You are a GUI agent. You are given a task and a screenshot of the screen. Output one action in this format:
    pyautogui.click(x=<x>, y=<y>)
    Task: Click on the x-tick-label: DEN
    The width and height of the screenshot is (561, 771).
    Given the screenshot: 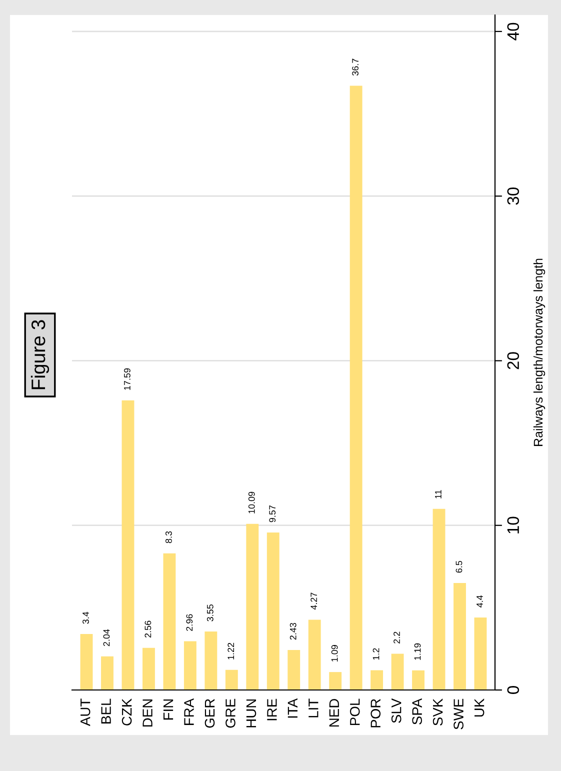 What is the action you would take?
    pyautogui.click(x=147, y=713)
    